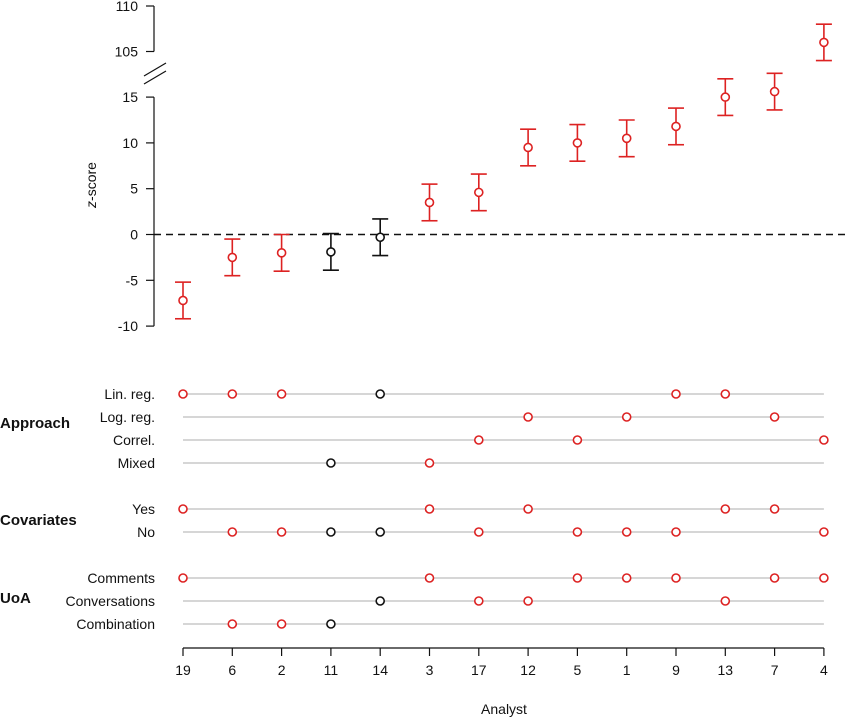 Image resolution: width=850 pixels, height=724 pixels. Describe the element at coordinates (136, 463) in the screenshot. I see `spec-row-label: Mixed` at that location.